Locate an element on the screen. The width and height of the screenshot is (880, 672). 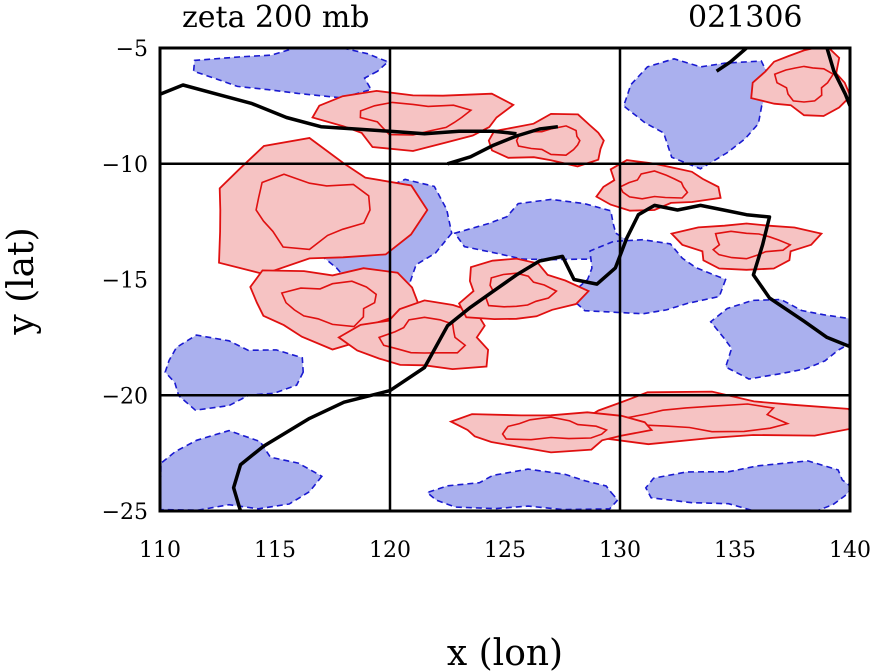
x-axis-label: x (lon) is located at coordinates (505, 652).